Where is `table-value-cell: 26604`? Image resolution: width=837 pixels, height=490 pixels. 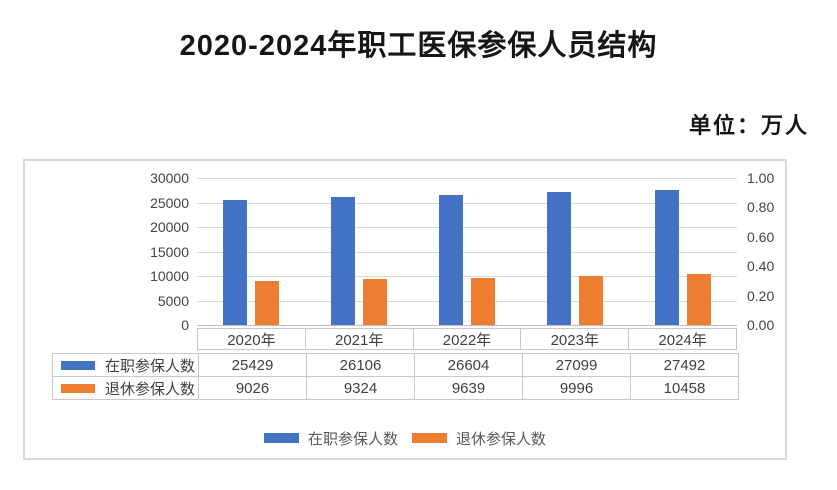
table-value-cell: 26604 is located at coordinates (468, 365).